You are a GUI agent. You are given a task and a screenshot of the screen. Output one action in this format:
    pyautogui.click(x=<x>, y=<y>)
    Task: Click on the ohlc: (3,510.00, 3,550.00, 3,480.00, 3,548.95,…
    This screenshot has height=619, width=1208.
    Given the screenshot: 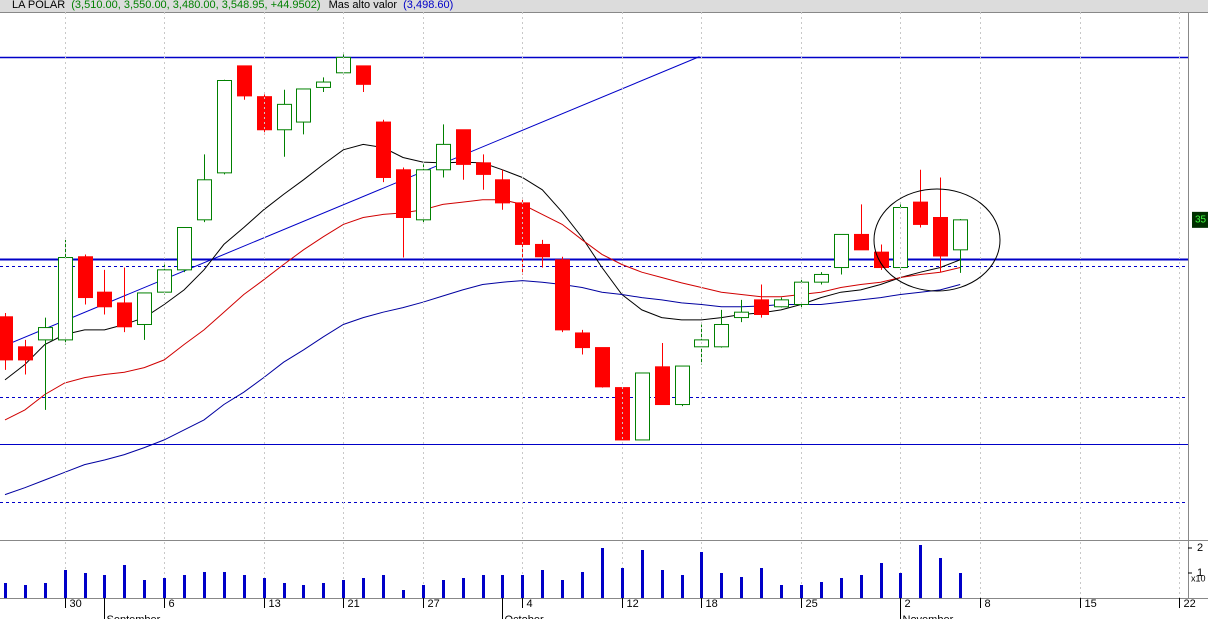 What is the action you would take?
    pyautogui.click(x=195, y=5)
    